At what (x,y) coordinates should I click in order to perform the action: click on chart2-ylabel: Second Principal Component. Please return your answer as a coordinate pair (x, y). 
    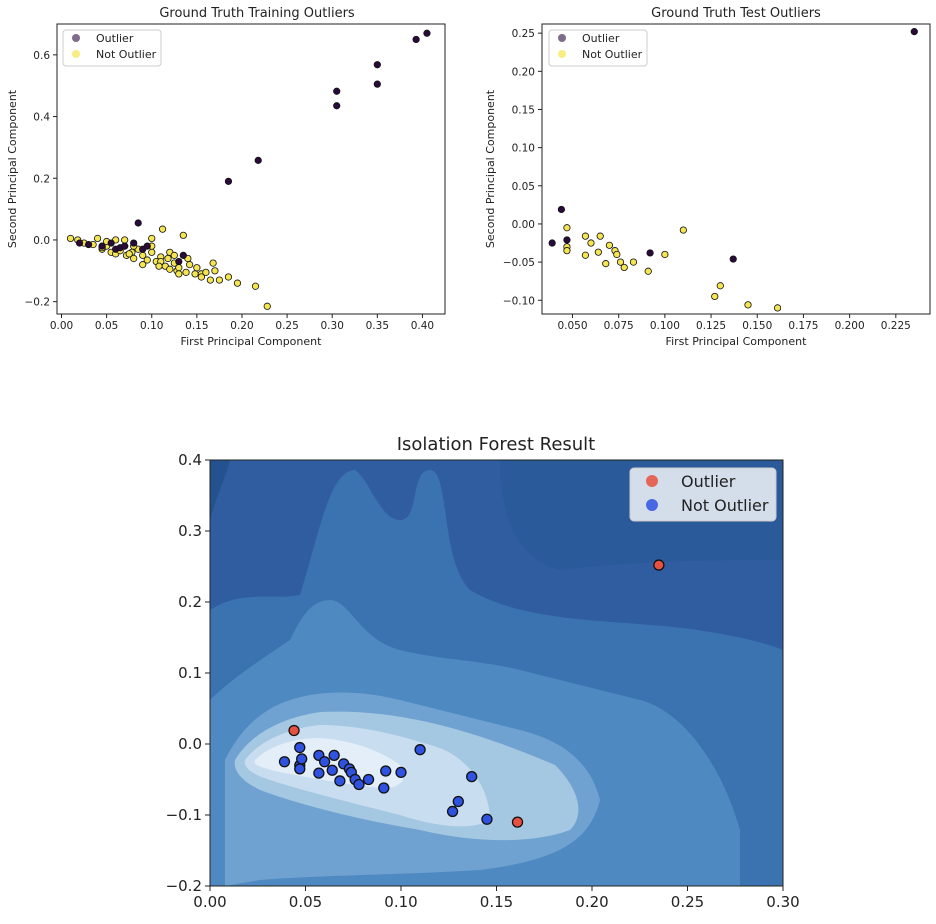
    Looking at the image, I should click on (490, 168).